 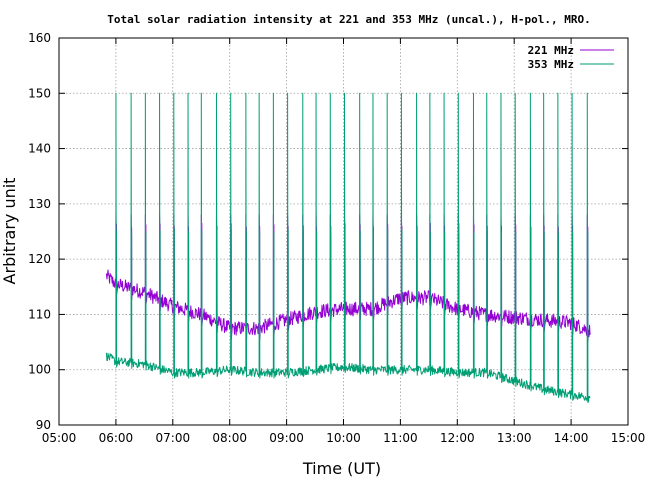 What do you see at coordinates (173, 438) in the screenshot?
I see `x-tick-label: 07:00` at bounding box center [173, 438].